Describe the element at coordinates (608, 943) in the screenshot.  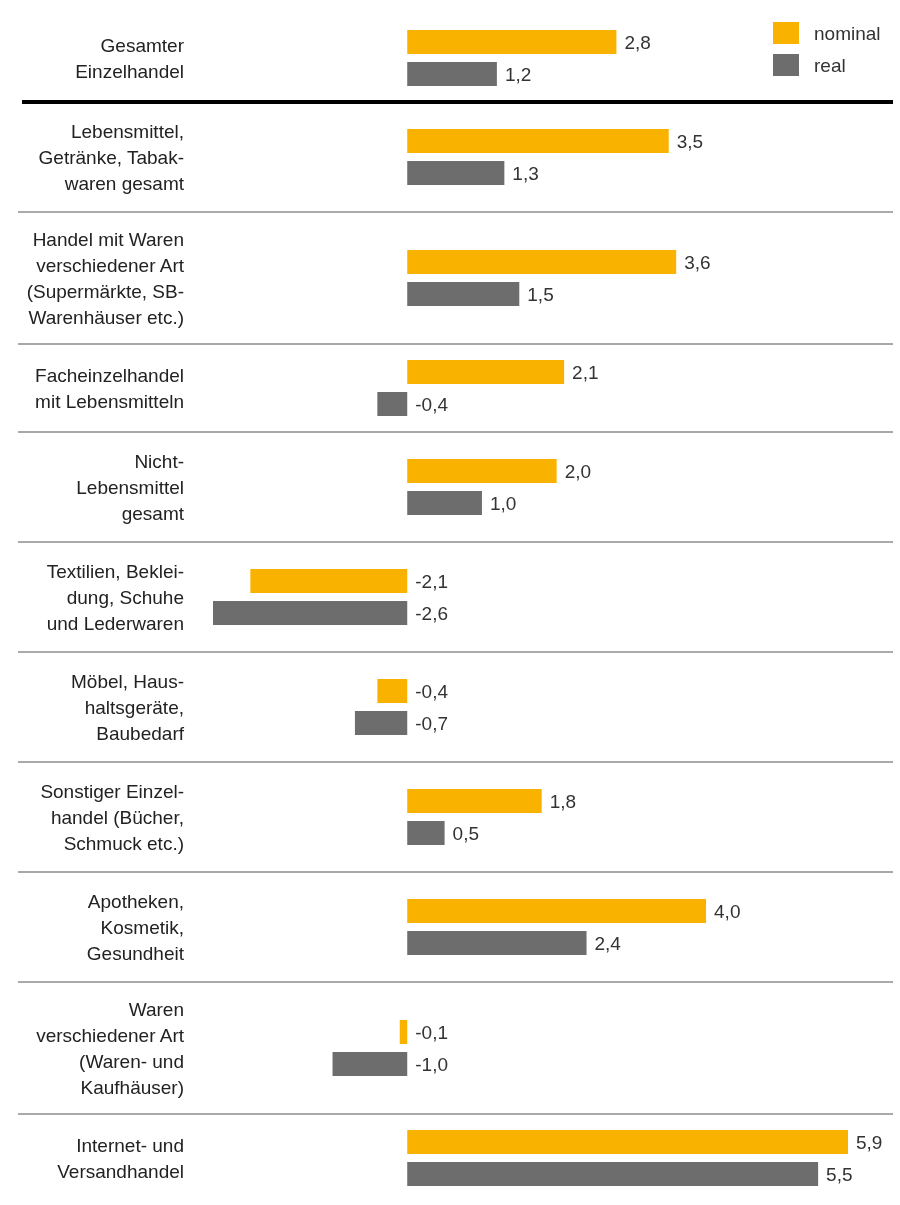
I see `data-label: 2,4` at that location.